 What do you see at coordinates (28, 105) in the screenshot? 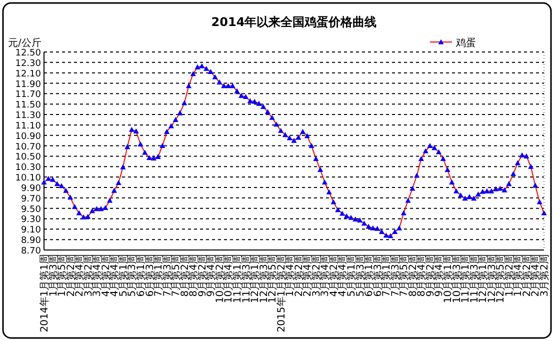
I see `y-tick-label: 11.50` at bounding box center [28, 105].